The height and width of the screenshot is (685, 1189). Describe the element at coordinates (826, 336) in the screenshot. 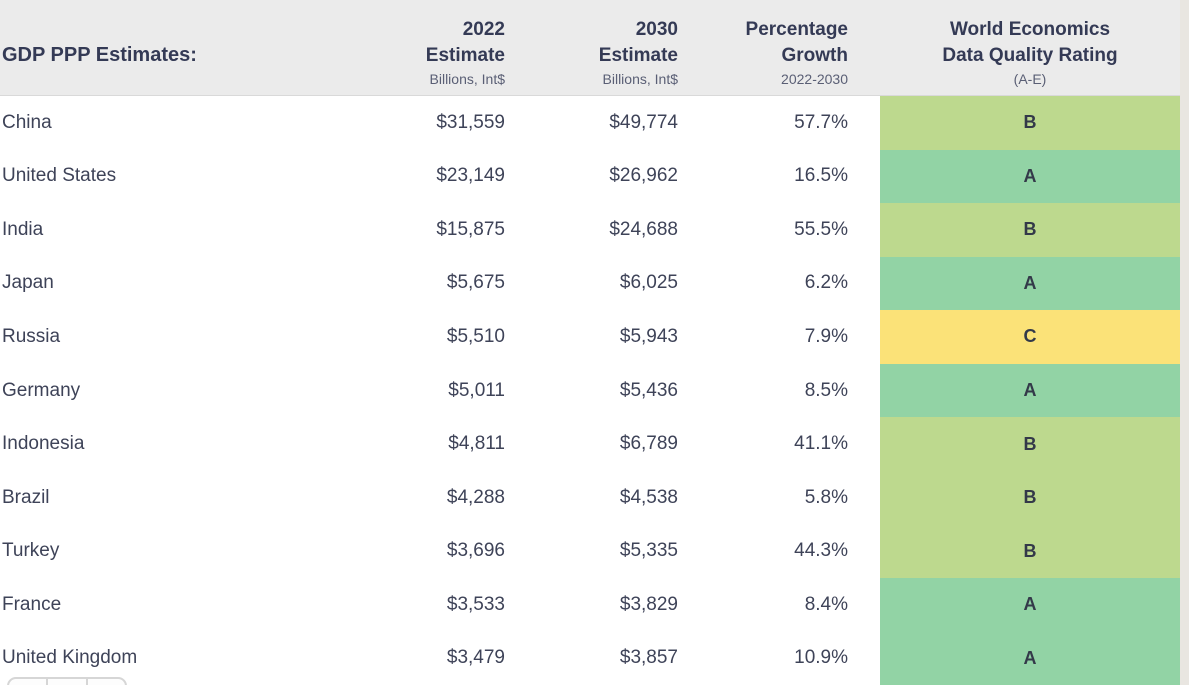

I see `growth-value: 7.9%` at that location.